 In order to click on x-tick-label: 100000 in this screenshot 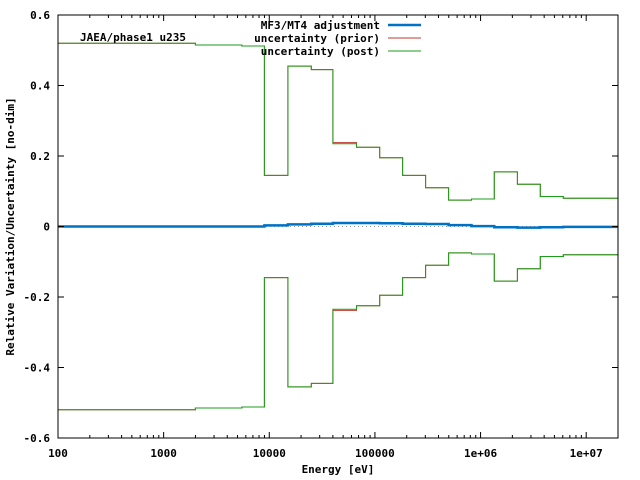, I will do `click(375, 453)`.